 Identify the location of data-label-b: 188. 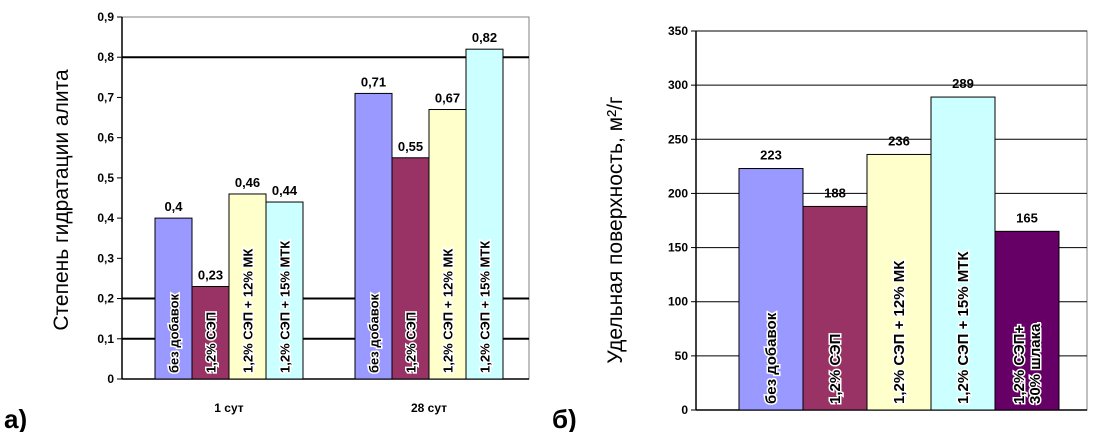
(835, 192).